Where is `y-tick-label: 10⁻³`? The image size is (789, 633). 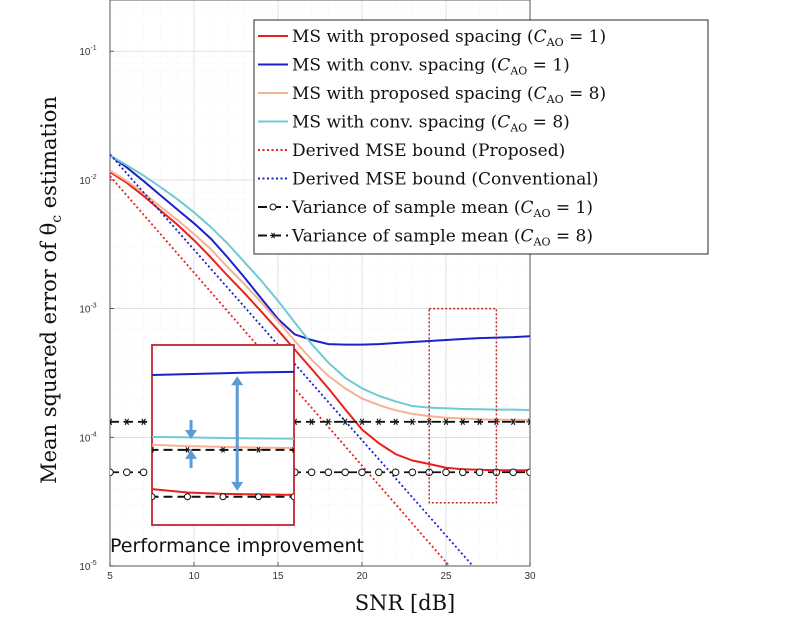 y-tick-label: 10⁻³ is located at coordinates (87, 309).